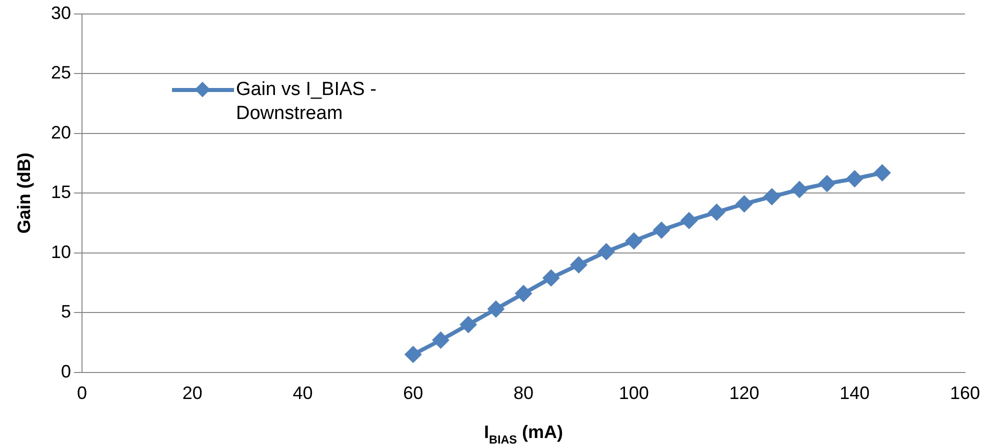 The image size is (989, 444). I want to click on x-tick-label: 40, so click(302, 393).